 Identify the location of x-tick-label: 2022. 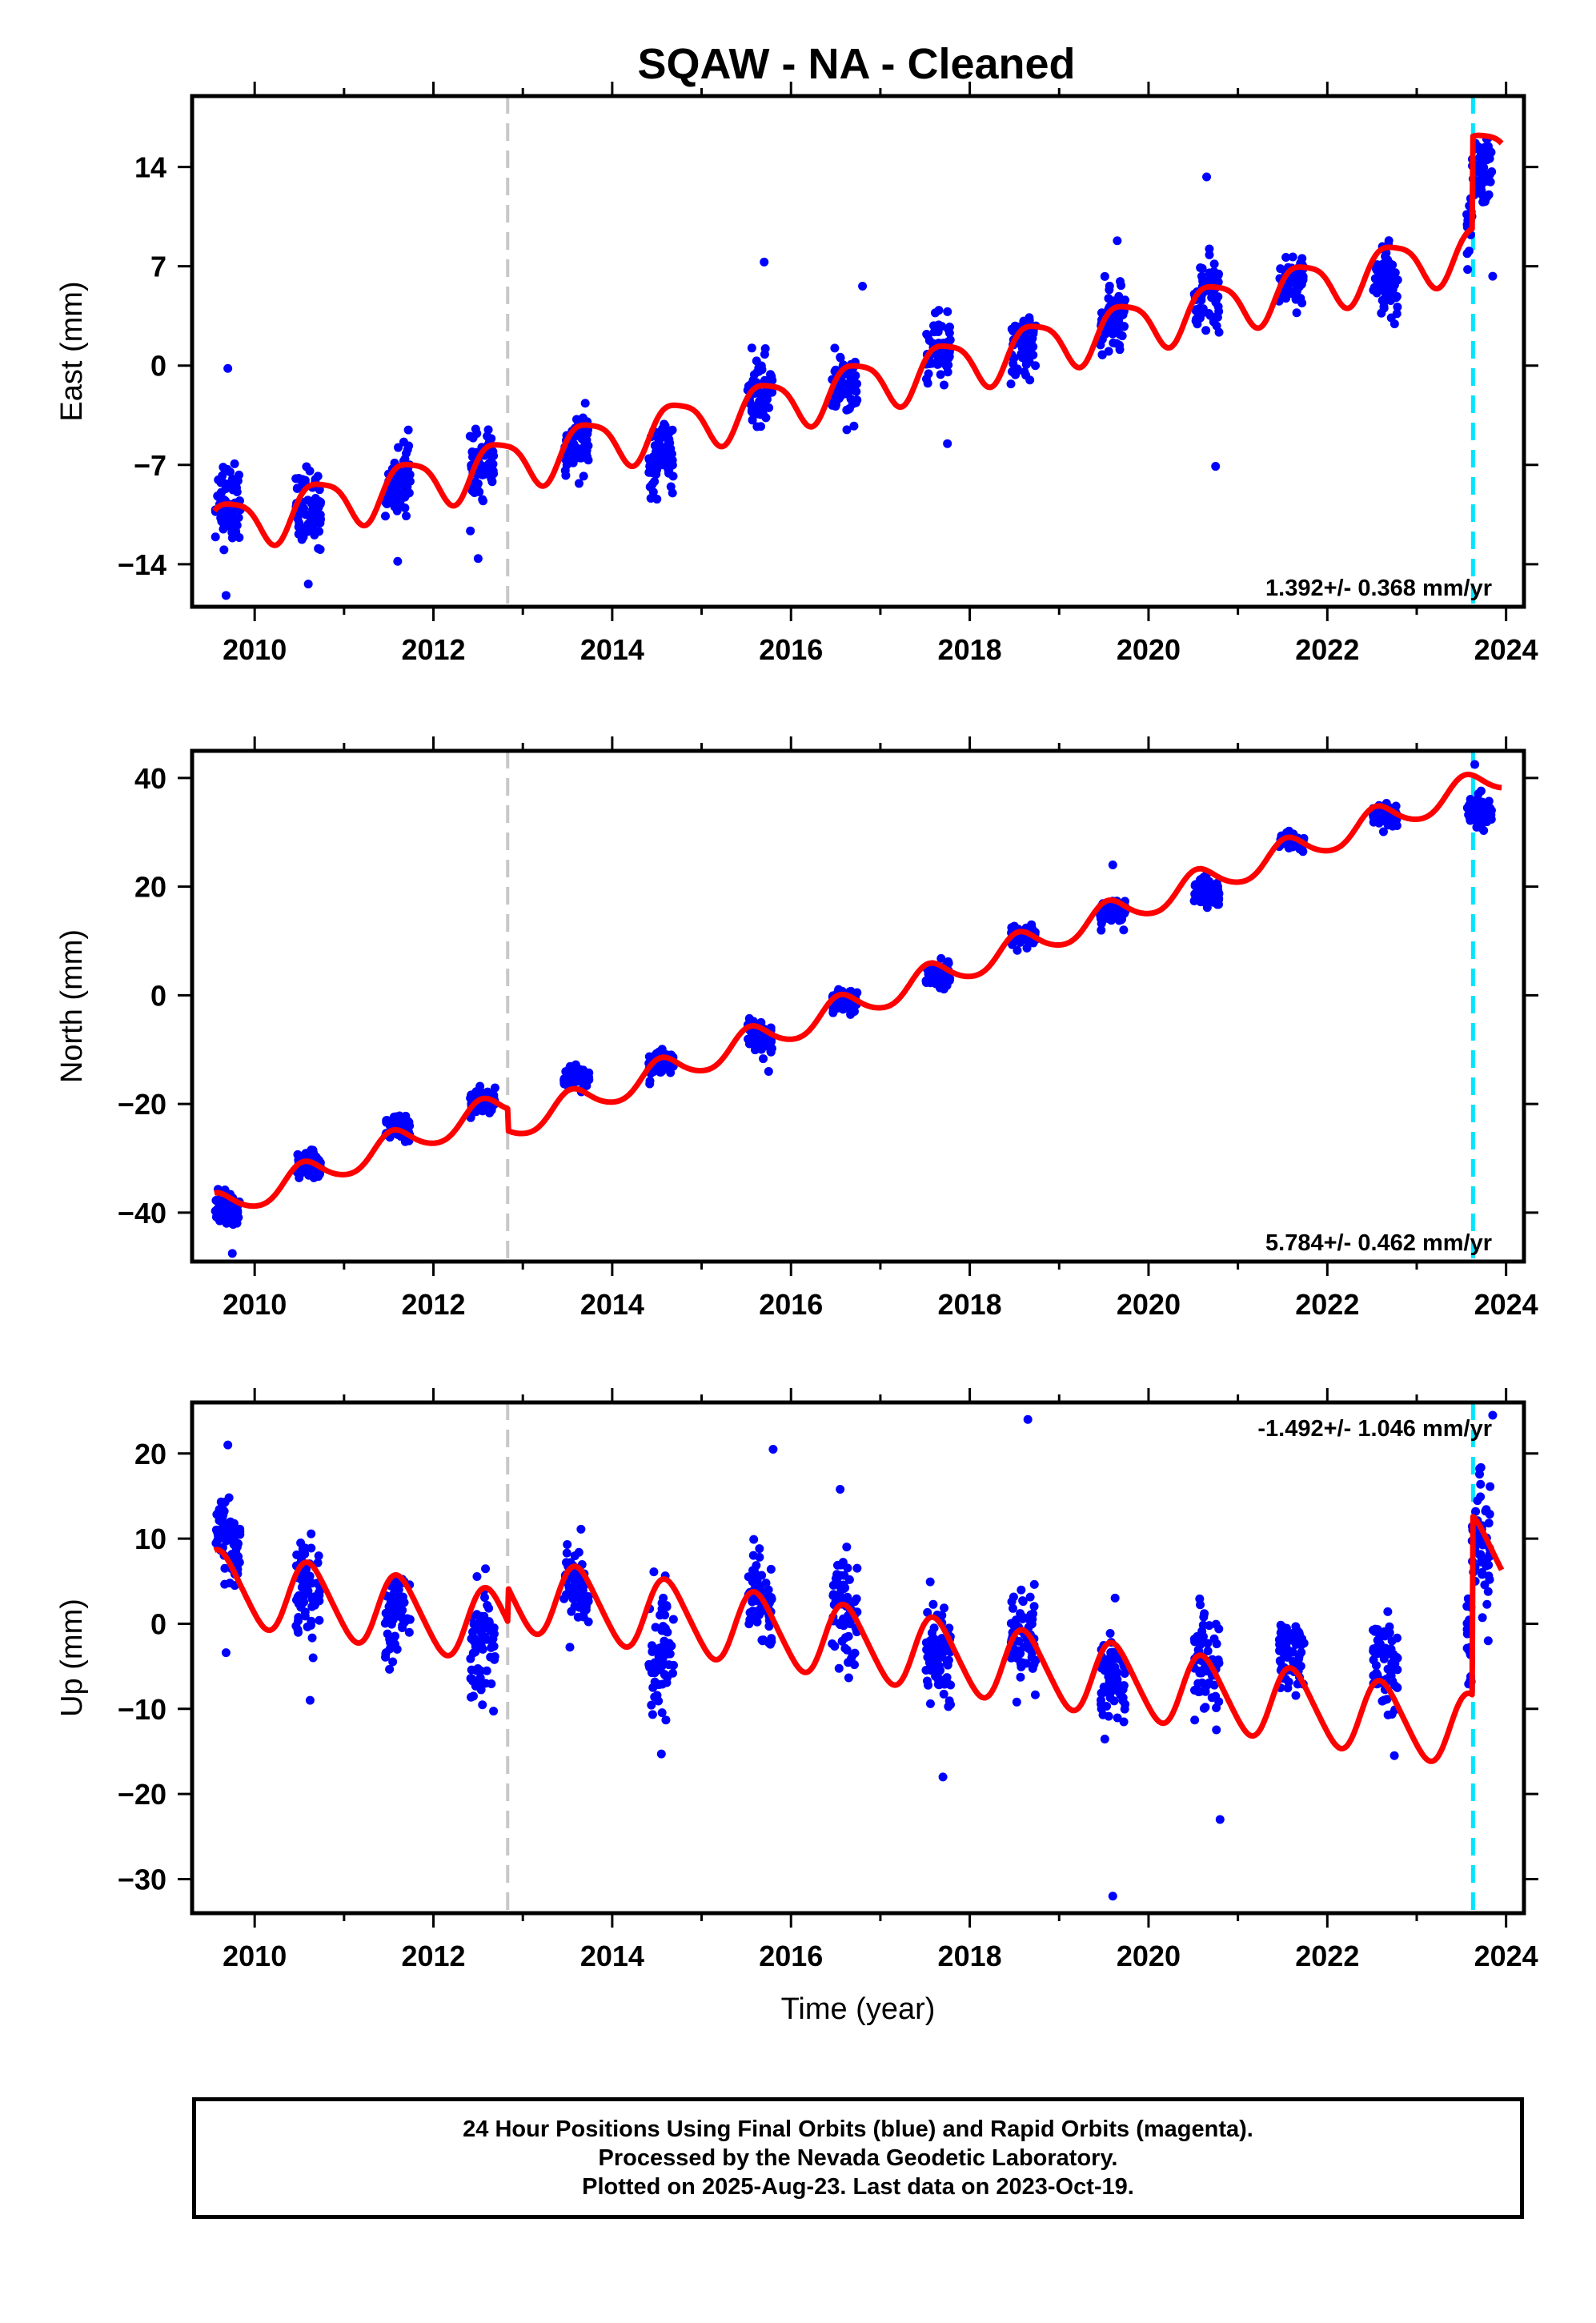
(1327, 649).